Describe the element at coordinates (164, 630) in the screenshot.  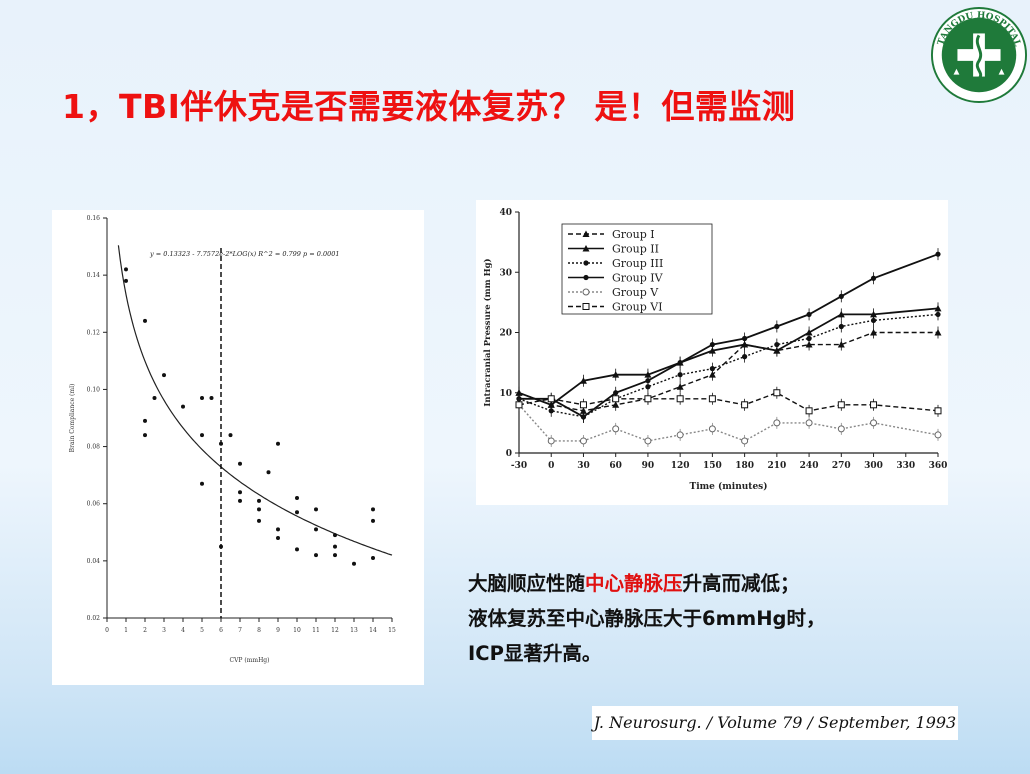
I see `x-tick-label: 3` at that location.